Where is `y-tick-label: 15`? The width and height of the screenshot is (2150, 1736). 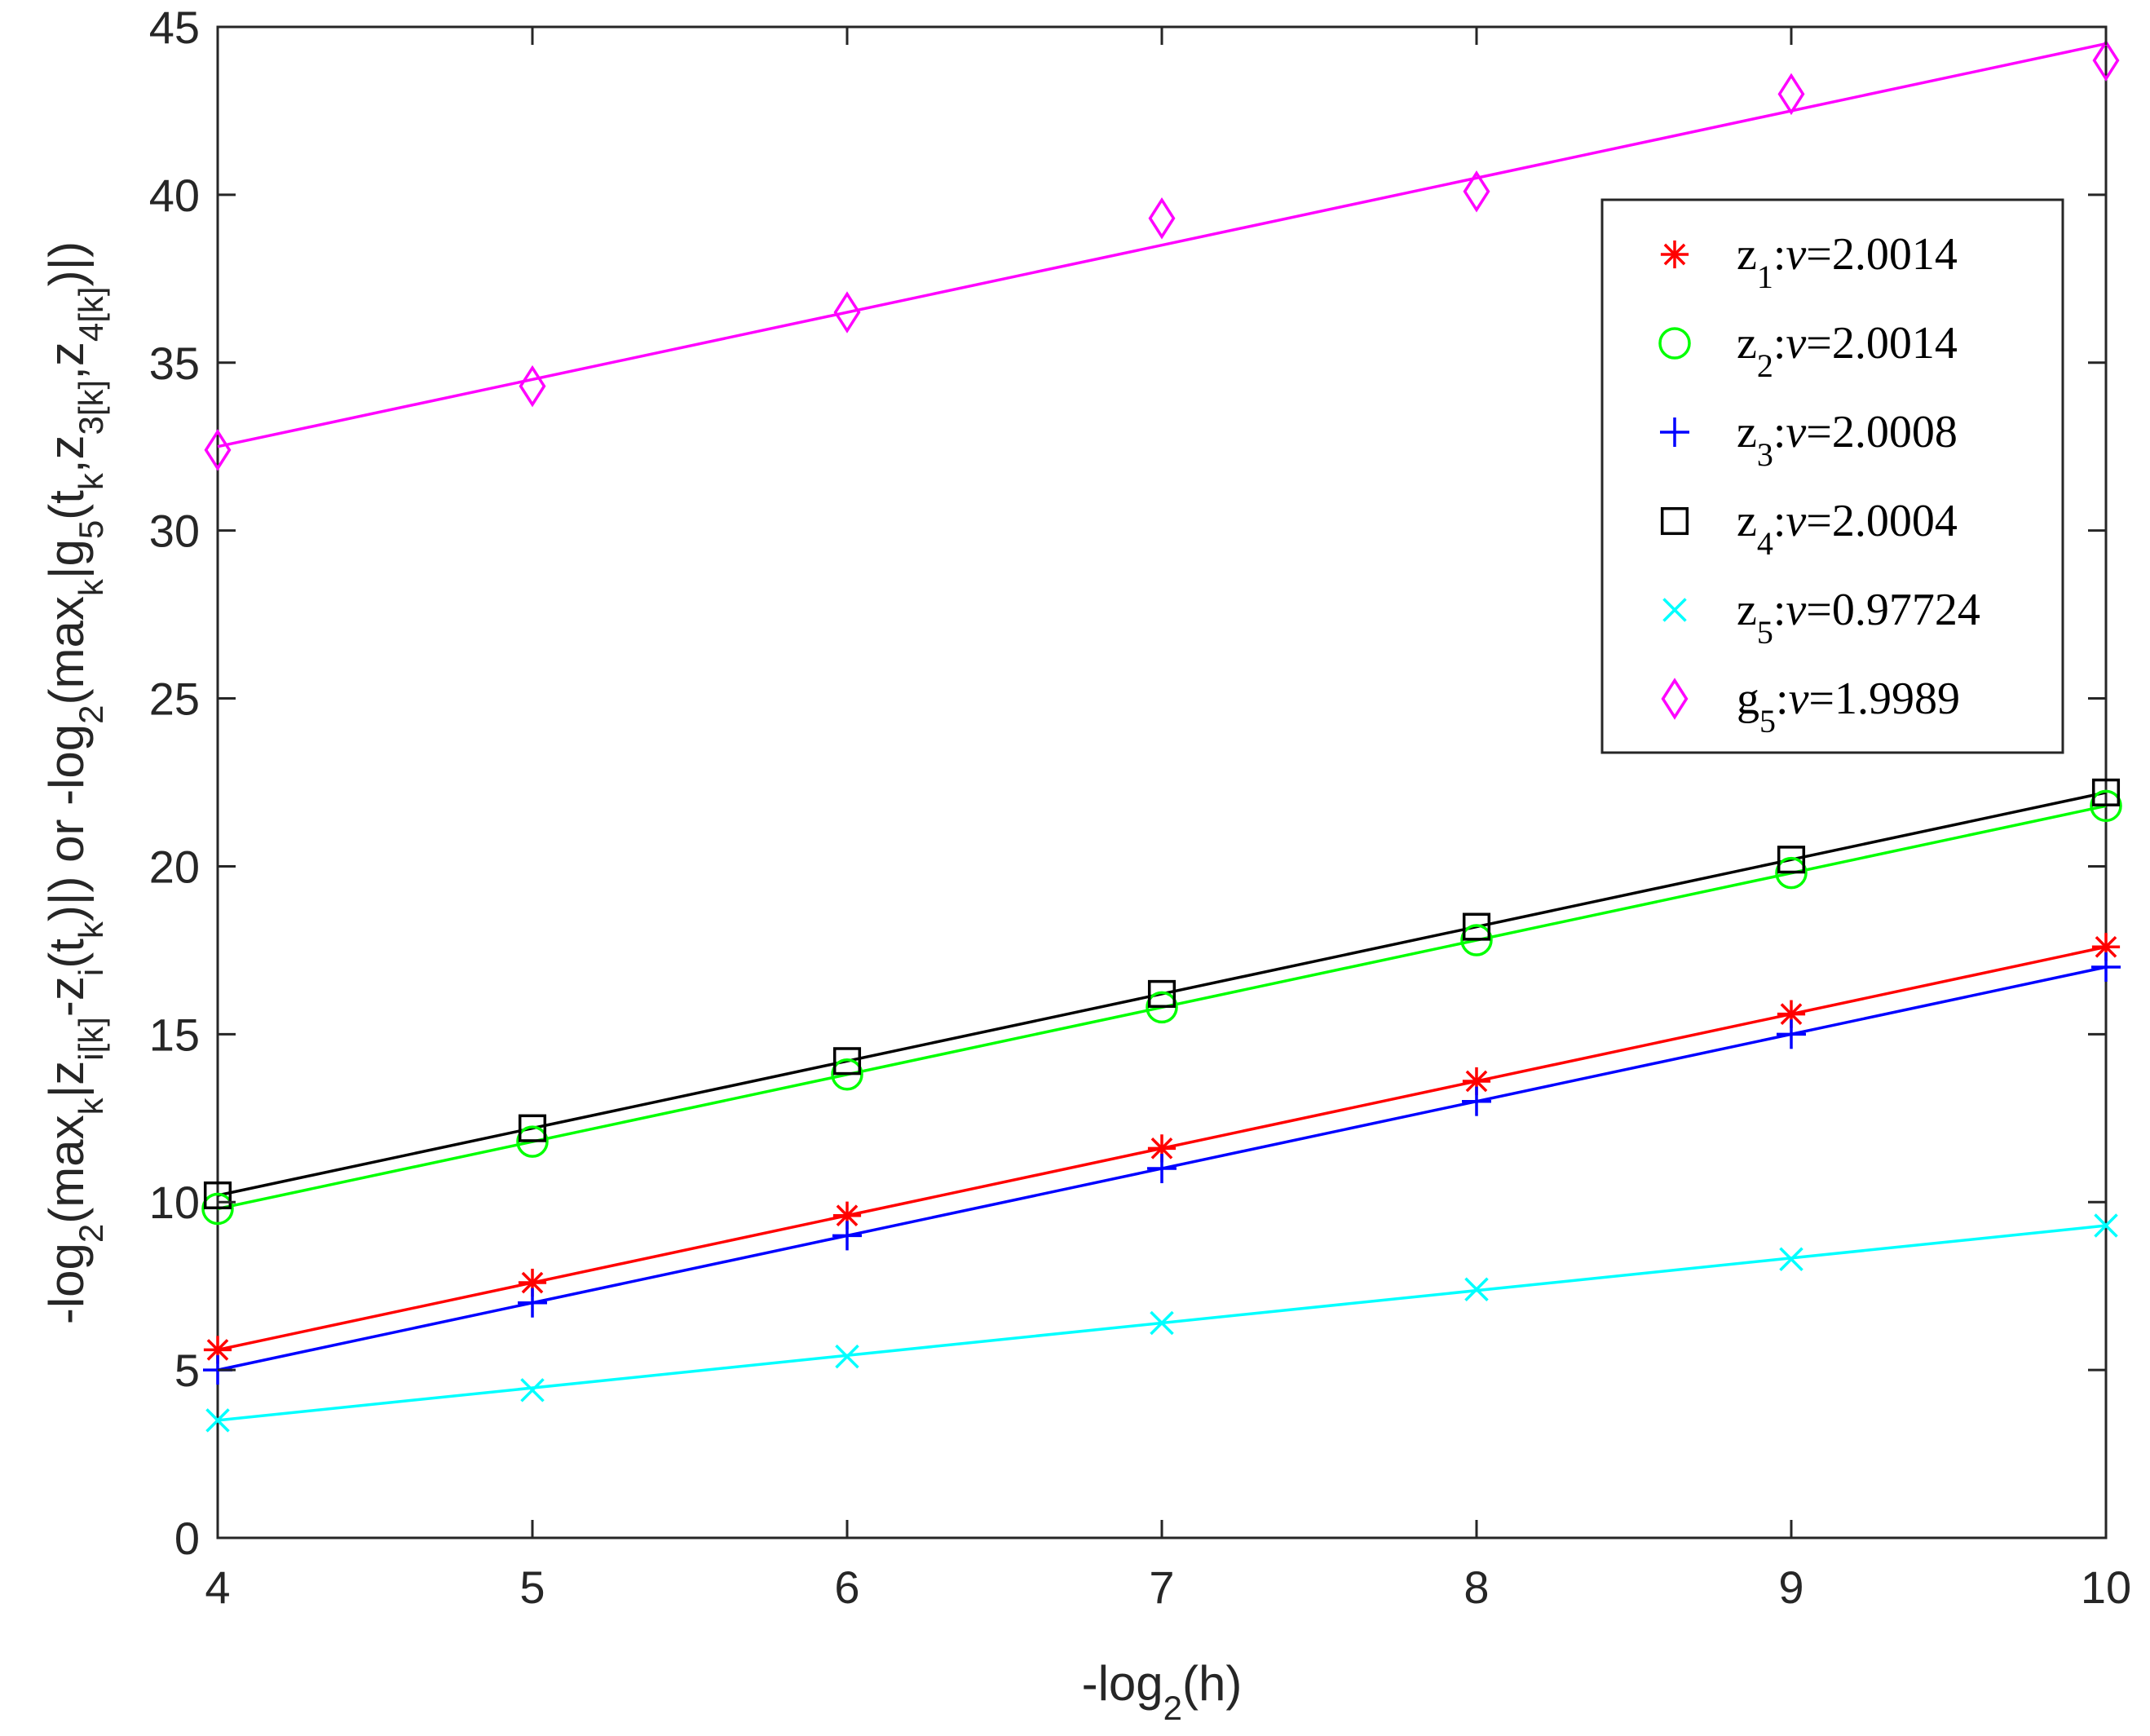
y-tick-label: 15 is located at coordinates (174, 1034).